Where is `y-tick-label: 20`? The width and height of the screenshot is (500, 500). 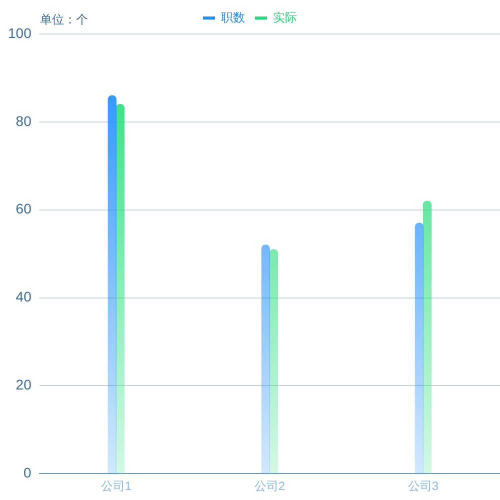 y-tick-label: 20 is located at coordinates (24, 384).